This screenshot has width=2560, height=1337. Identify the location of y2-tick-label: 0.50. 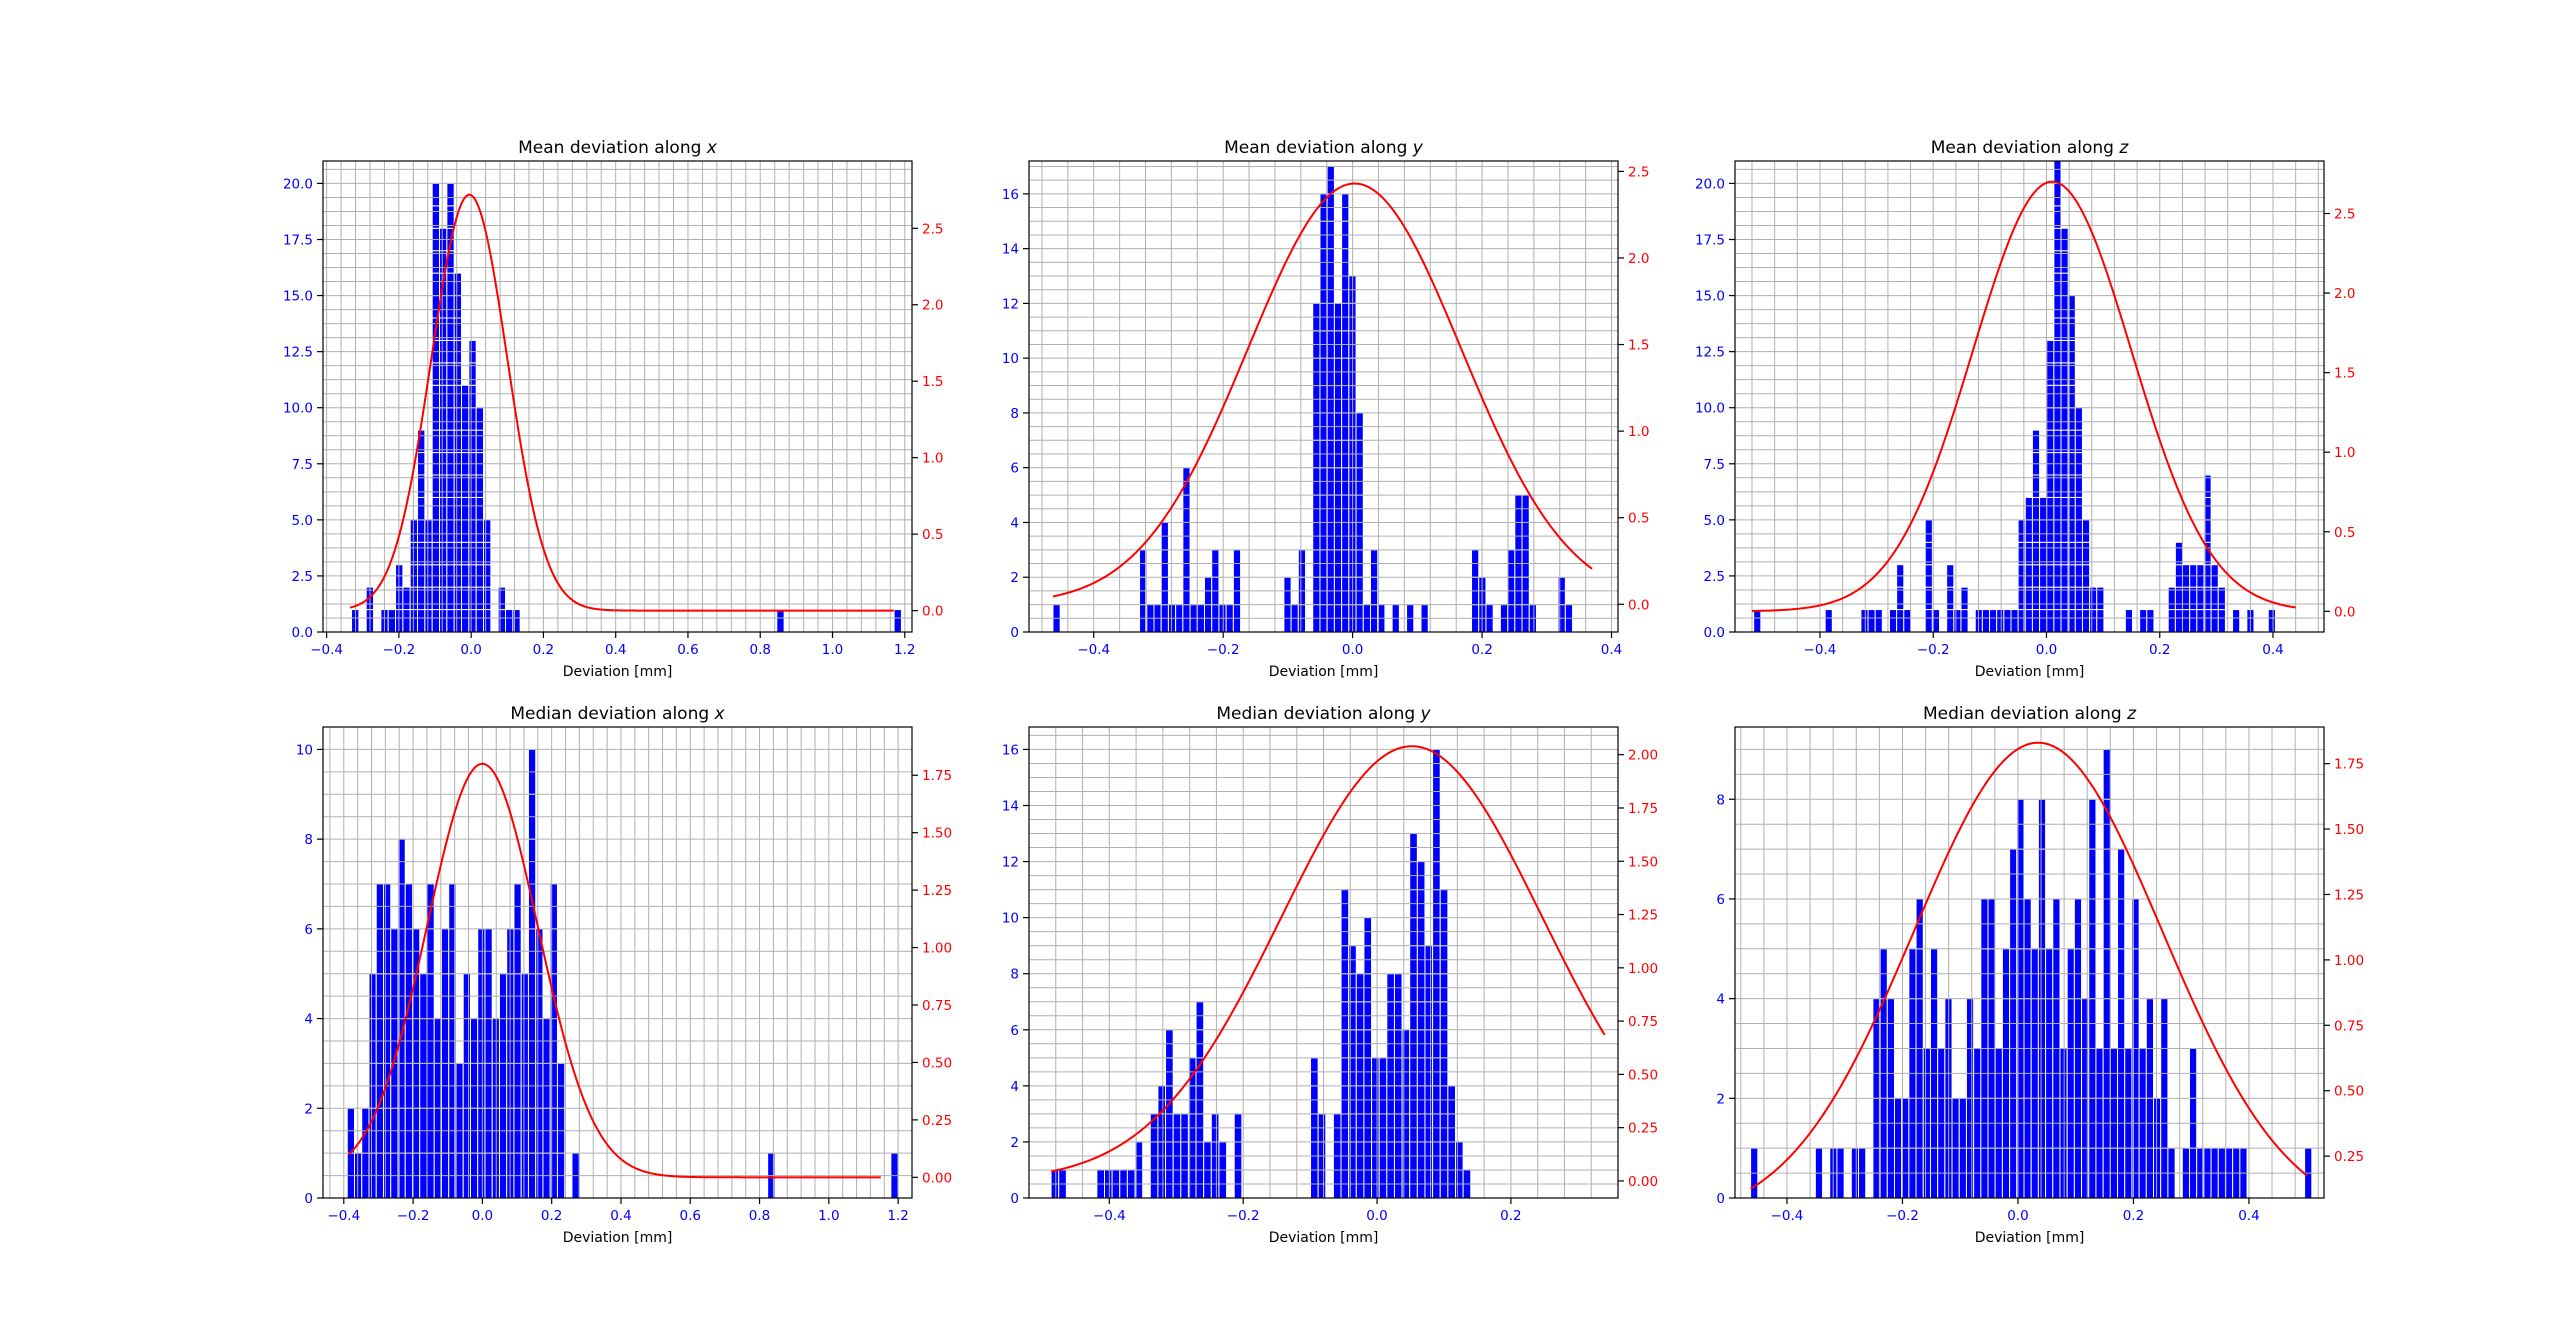
(2349, 1092).